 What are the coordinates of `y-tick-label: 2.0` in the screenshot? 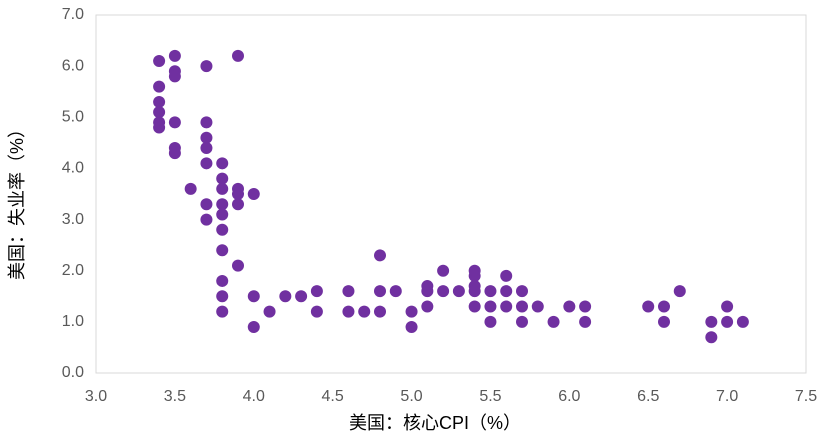 It's located at (73, 270).